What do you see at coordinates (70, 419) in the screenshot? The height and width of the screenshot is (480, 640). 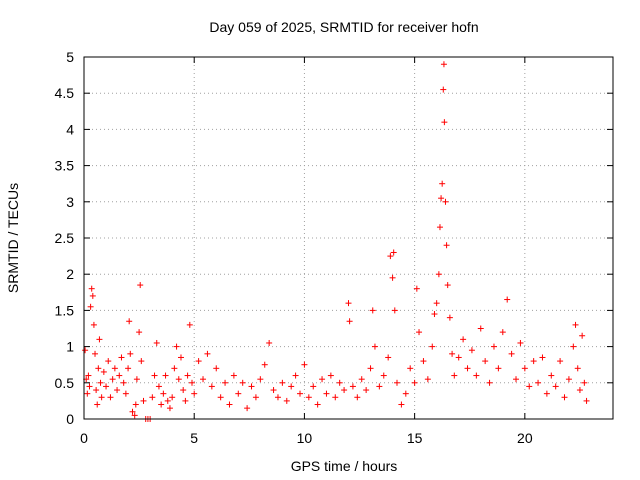 I see `y-tick-label: 0` at bounding box center [70, 419].